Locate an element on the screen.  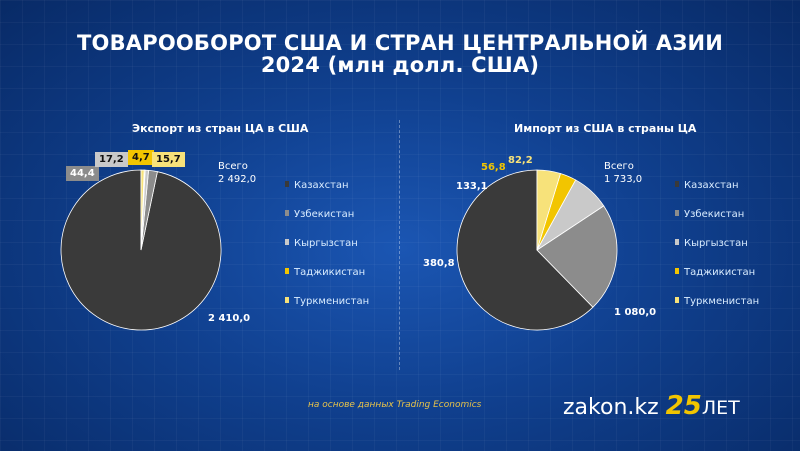
import-legend-item-turkmenistan: Туркменистан is located at coordinates (717, 301).